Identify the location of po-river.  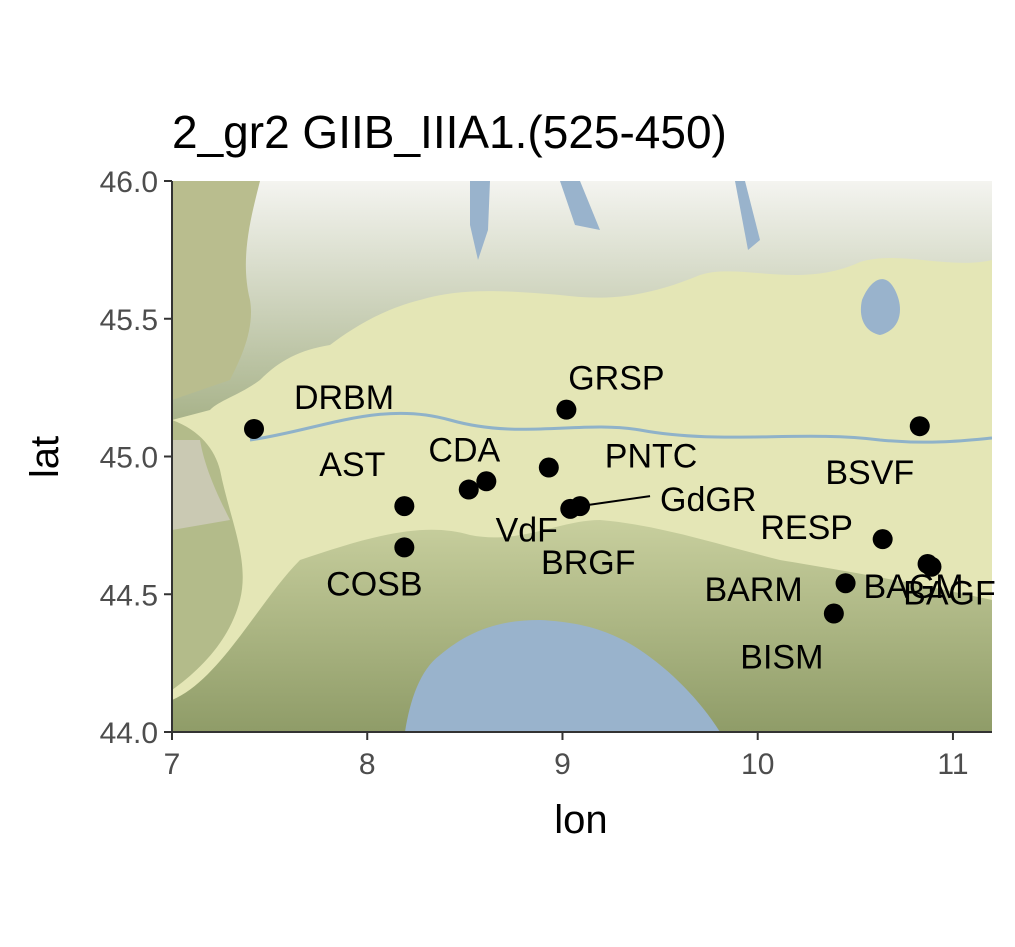
(620, 427).